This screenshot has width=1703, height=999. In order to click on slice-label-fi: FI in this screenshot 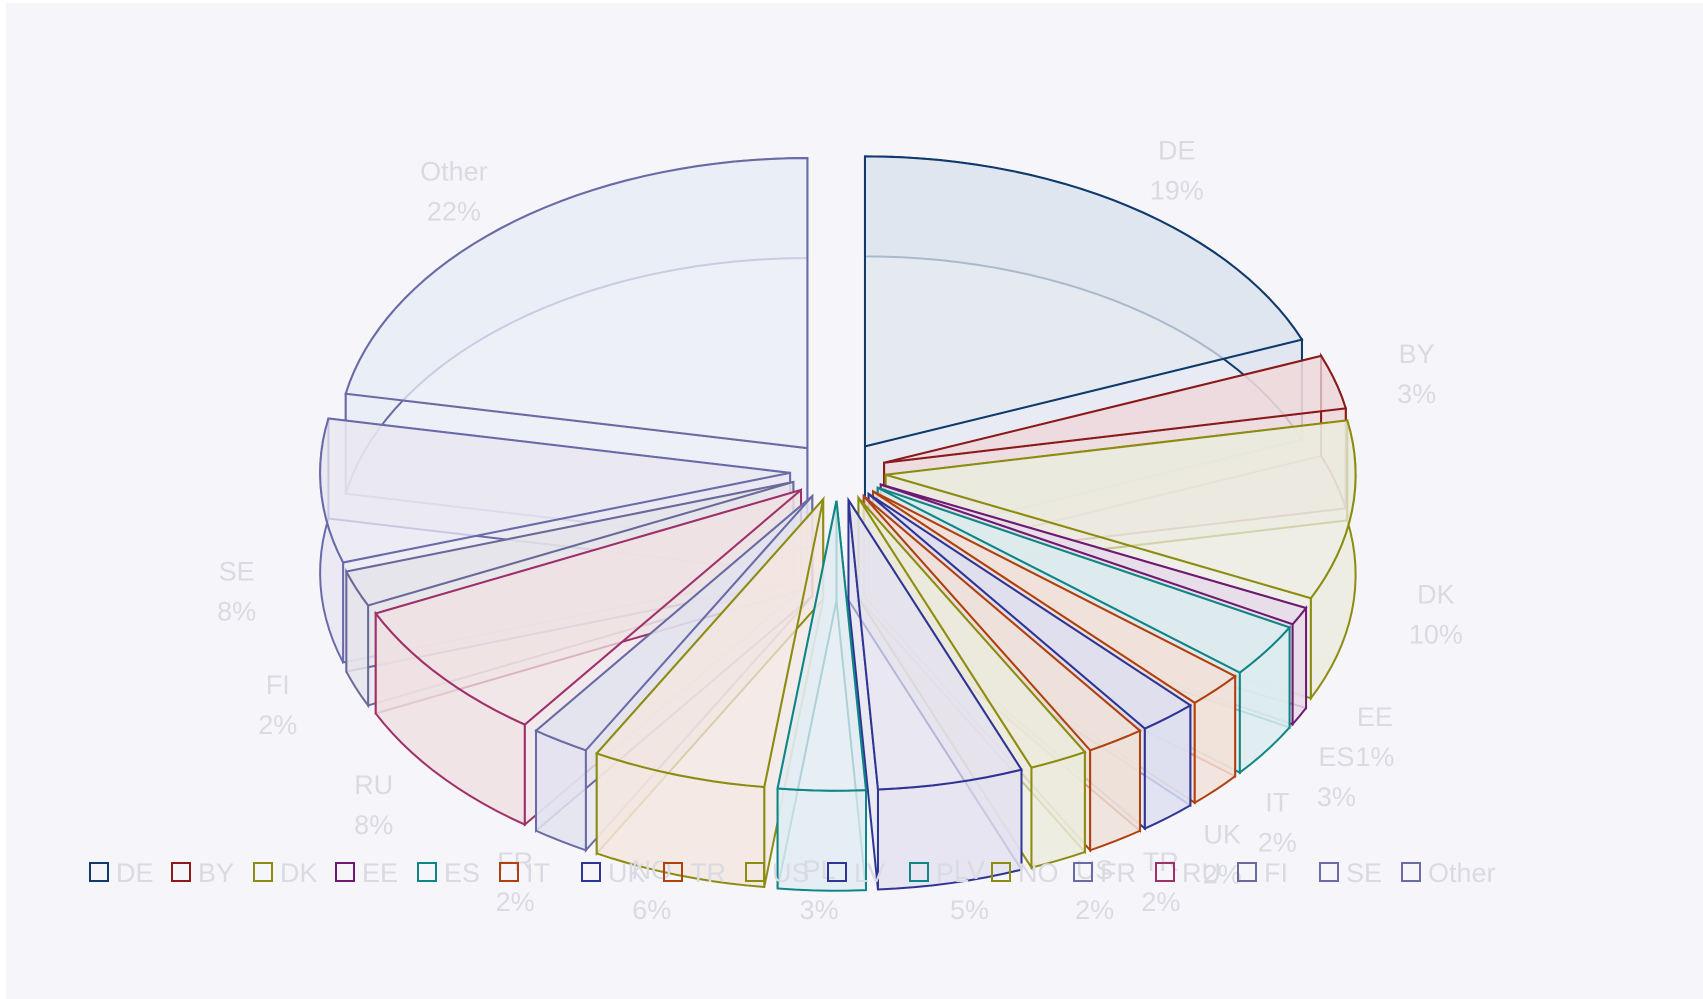, I will do `click(278, 685)`.